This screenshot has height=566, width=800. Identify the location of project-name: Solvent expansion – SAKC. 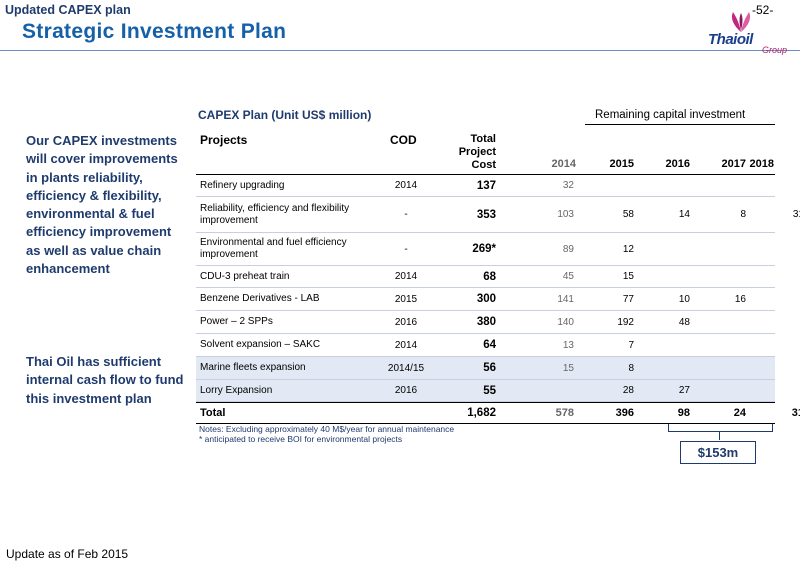
(260, 344).